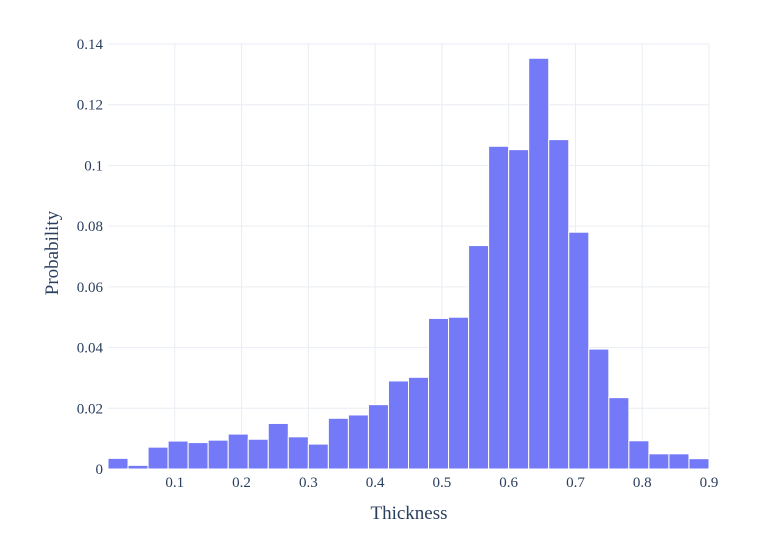 The height and width of the screenshot is (549, 761). Describe the element at coordinates (575, 483) in the screenshot. I see `x-tick-label: 0.7` at that location.